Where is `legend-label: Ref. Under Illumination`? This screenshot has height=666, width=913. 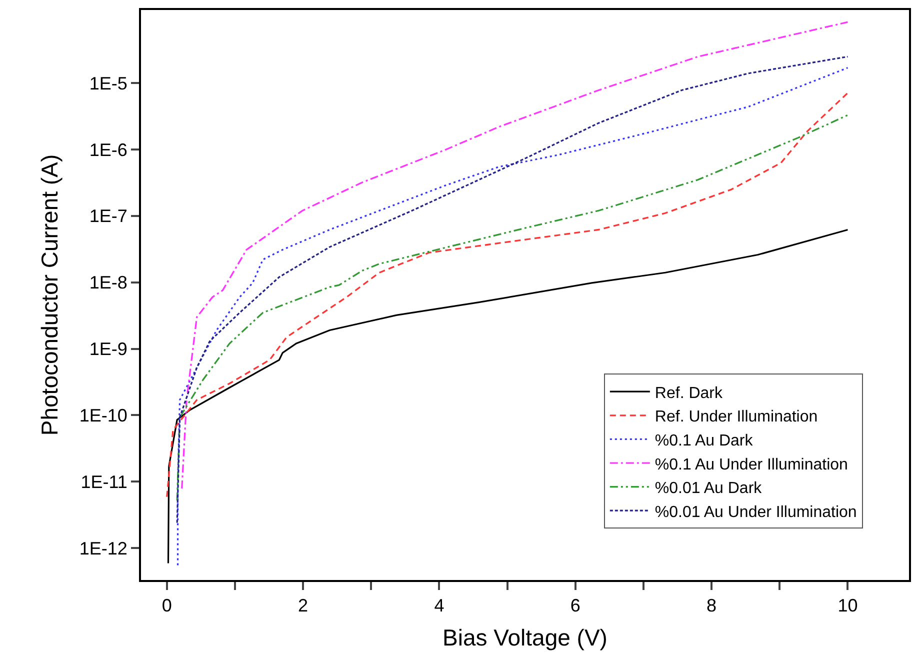 legend-label: Ref. Under Illumination is located at coordinates (736, 417).